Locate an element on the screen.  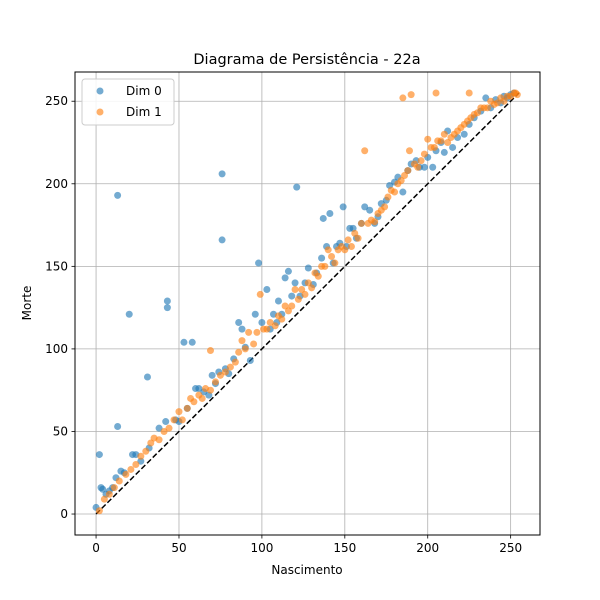
y-tick-label: 0 is located at coordinates (64, 514).